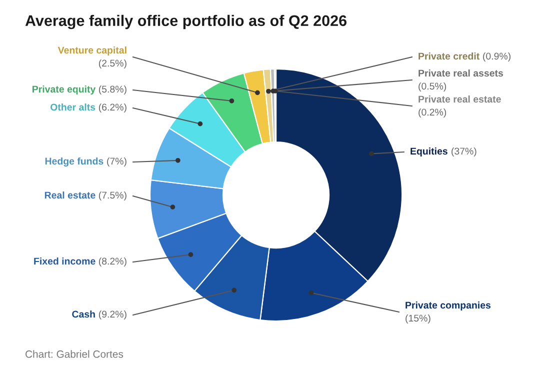 This screenshot has width=536, height=383. What do you see at coordinates (116, 162) in the screenshot?
I see `data-label: (7%)` at bounding box center [116, 162].